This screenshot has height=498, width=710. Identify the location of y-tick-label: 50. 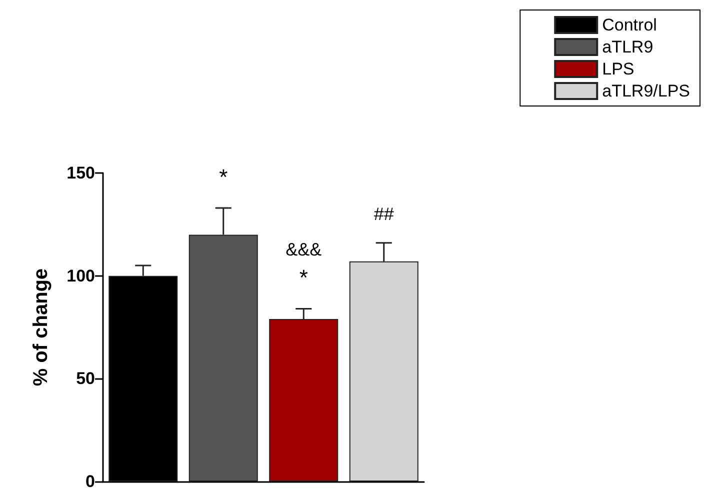
(85, 378).